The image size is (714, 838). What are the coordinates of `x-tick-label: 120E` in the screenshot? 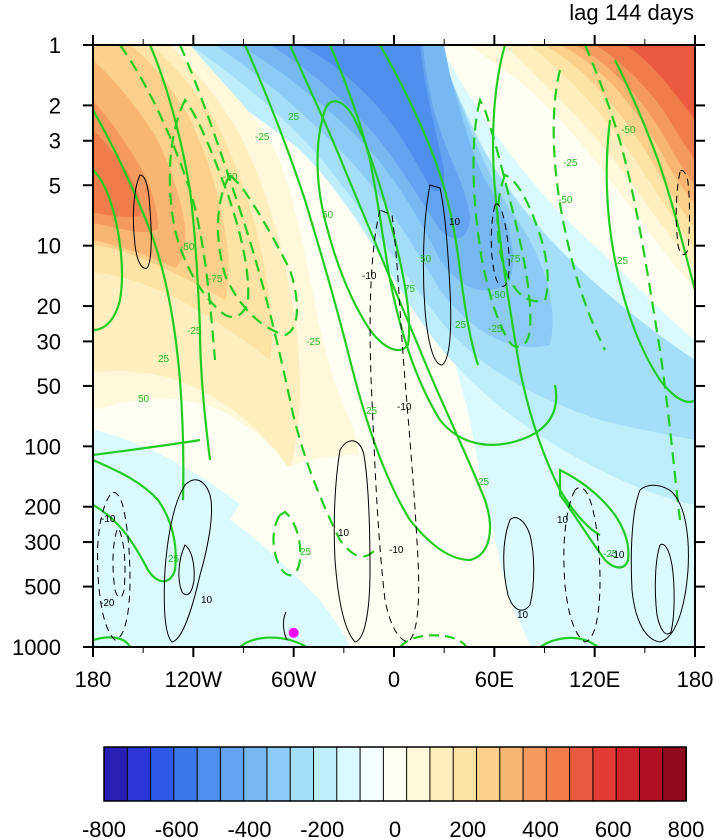 It's located at (594, 679).